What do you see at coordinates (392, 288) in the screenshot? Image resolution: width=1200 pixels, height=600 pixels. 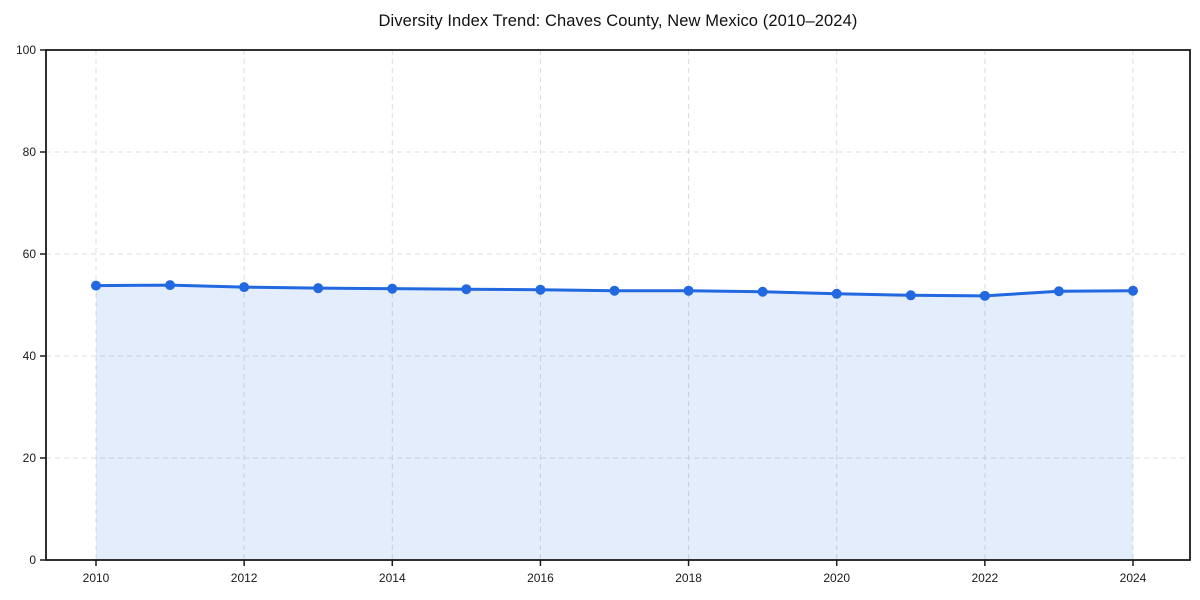 I see `data-point-2014` at bounding box center [392, 288].